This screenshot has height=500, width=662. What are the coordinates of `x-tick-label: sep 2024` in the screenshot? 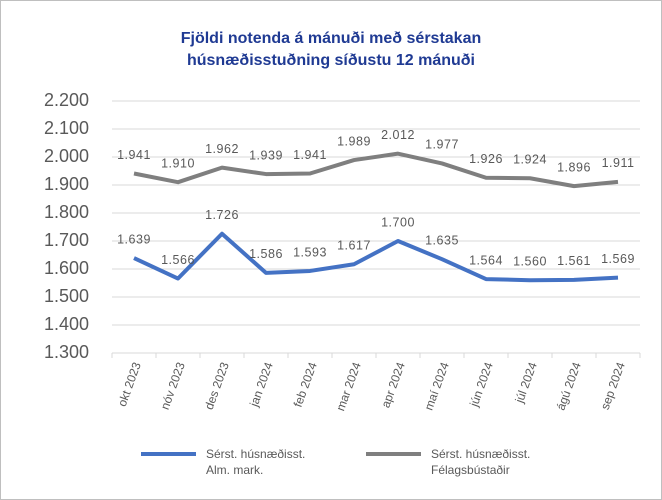 It's located at (613, 385).